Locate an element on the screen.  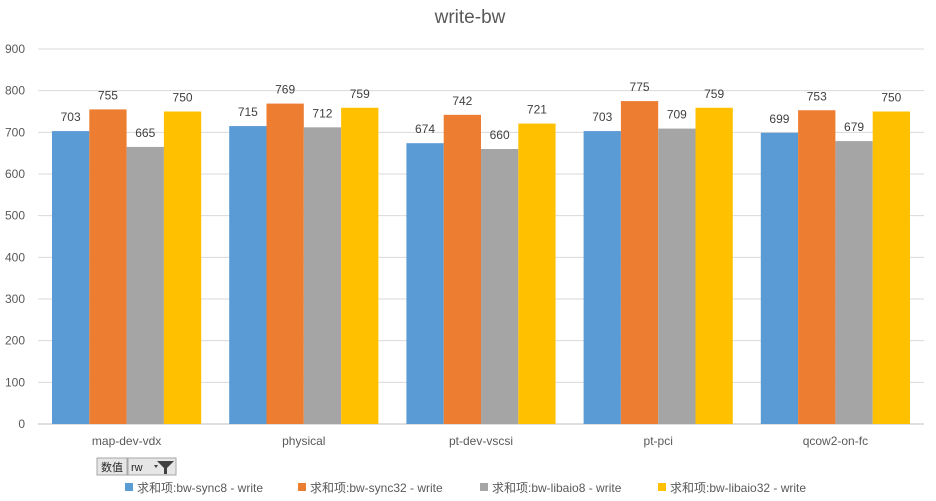
data-label: 709 is located at coordinates (677, 115).